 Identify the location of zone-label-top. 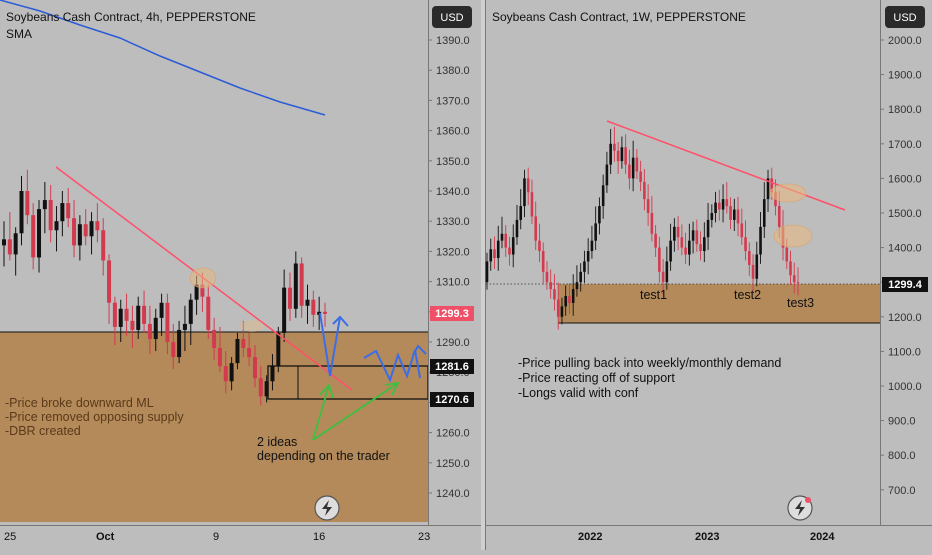
(452, 366).